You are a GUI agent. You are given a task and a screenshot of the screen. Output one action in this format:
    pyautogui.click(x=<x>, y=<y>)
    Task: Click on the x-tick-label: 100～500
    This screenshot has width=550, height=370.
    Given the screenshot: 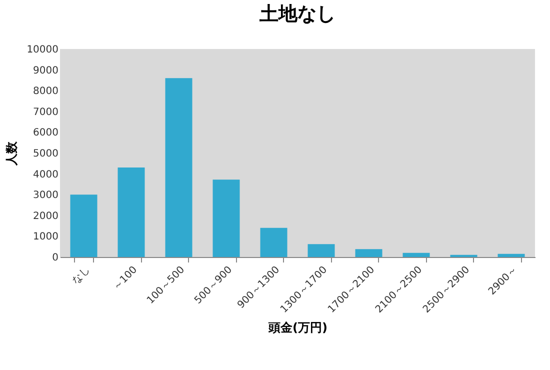 What is the action you would take?
    pyautogui.click(x=166, y=285)
    